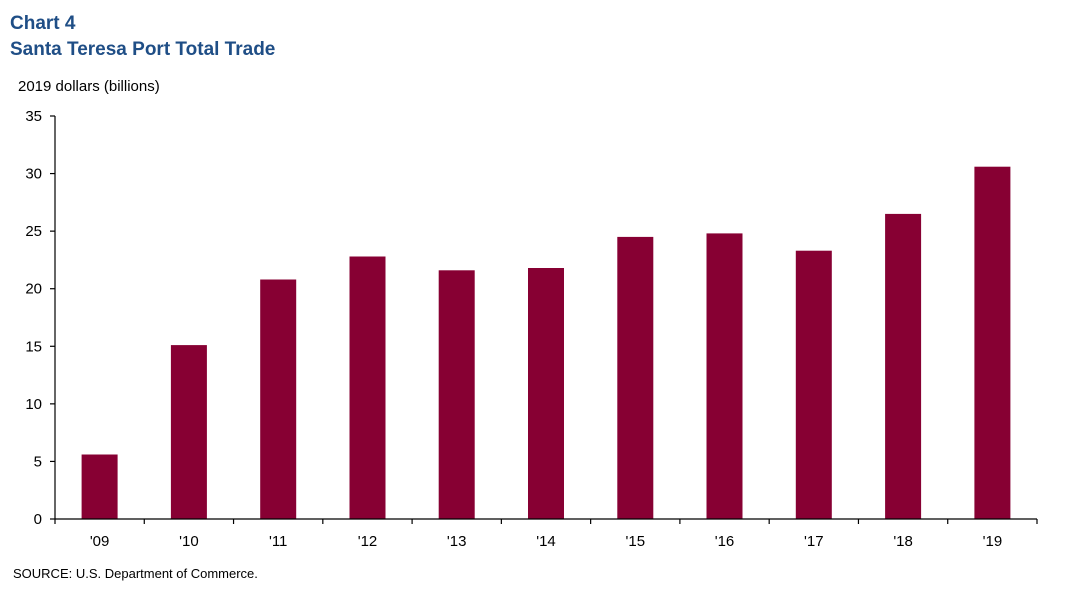  I want to click on y-tick-label: 25, so click(33, 231).